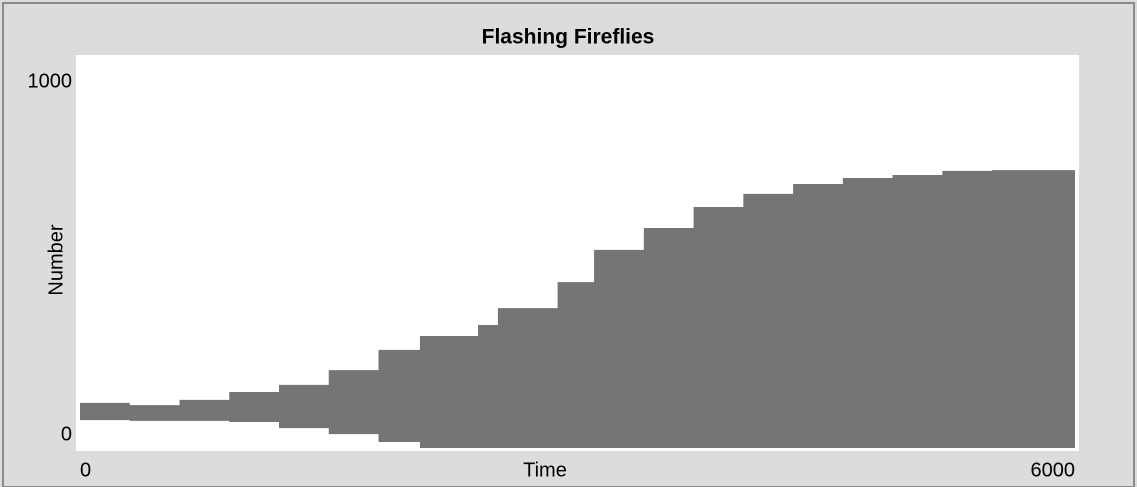 The height and width of the screenshot is (487, 1137). Describe the element at coordinates (1053, 470) in the screenshot. I see `x-tick-label: 6000` at that location.